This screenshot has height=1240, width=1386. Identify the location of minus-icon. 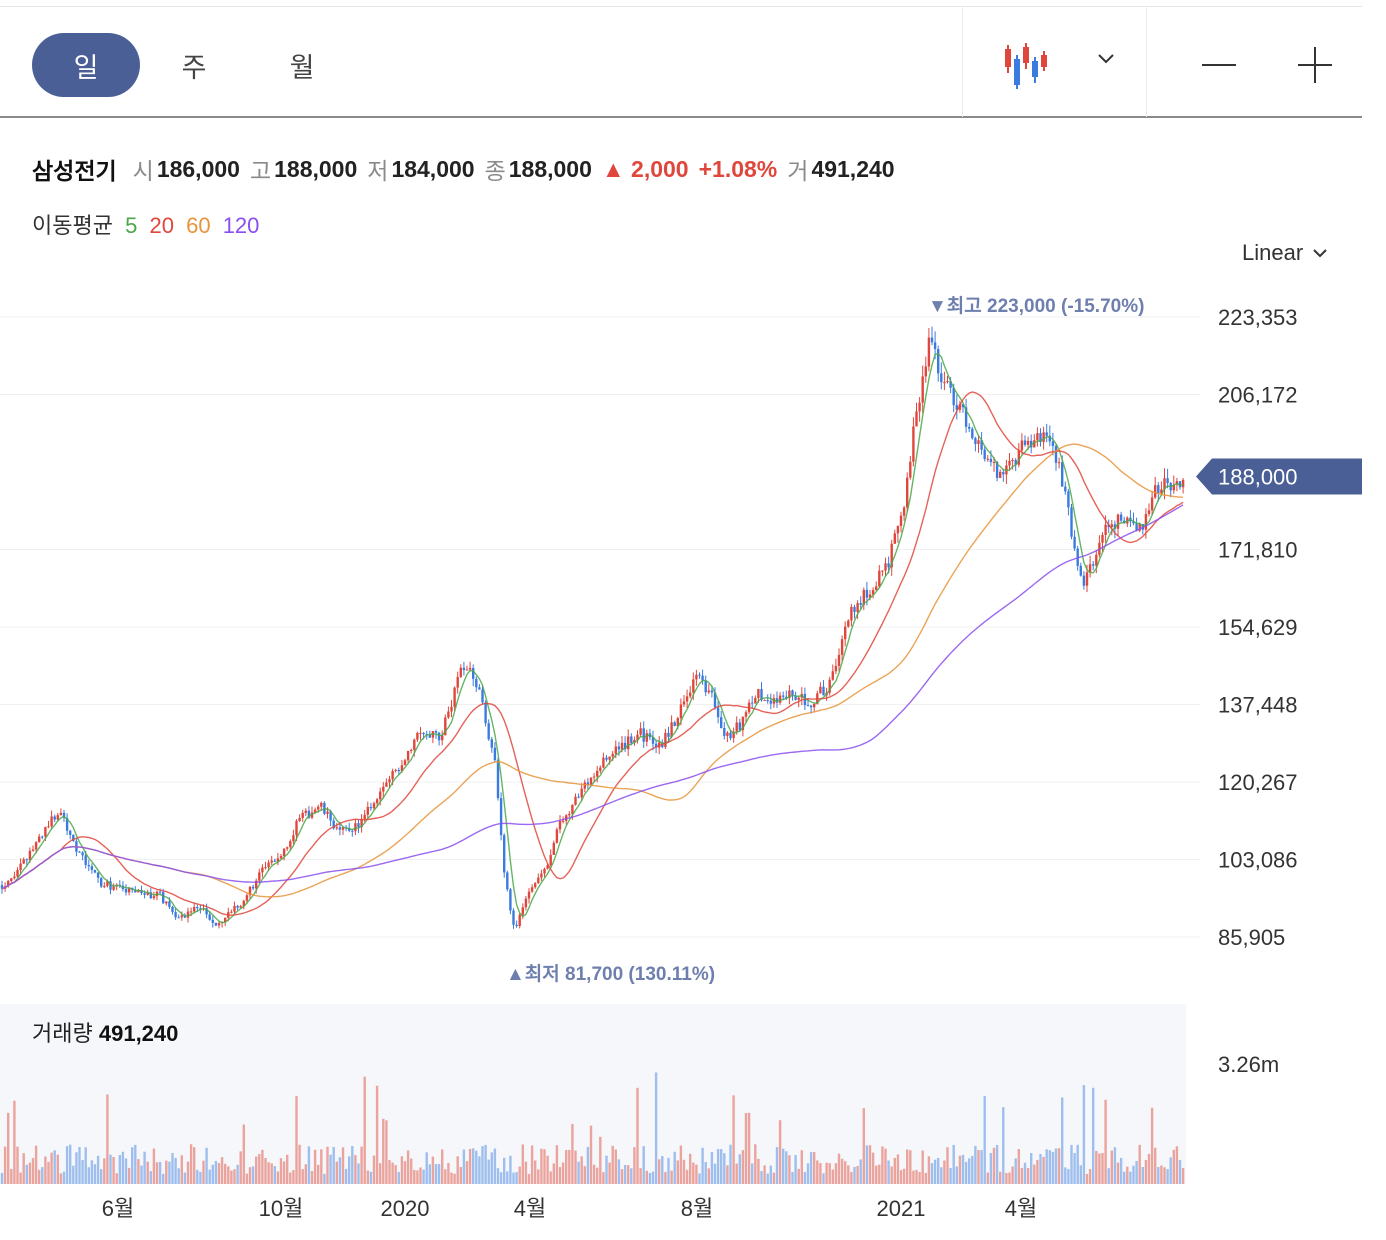
(1220, 65).